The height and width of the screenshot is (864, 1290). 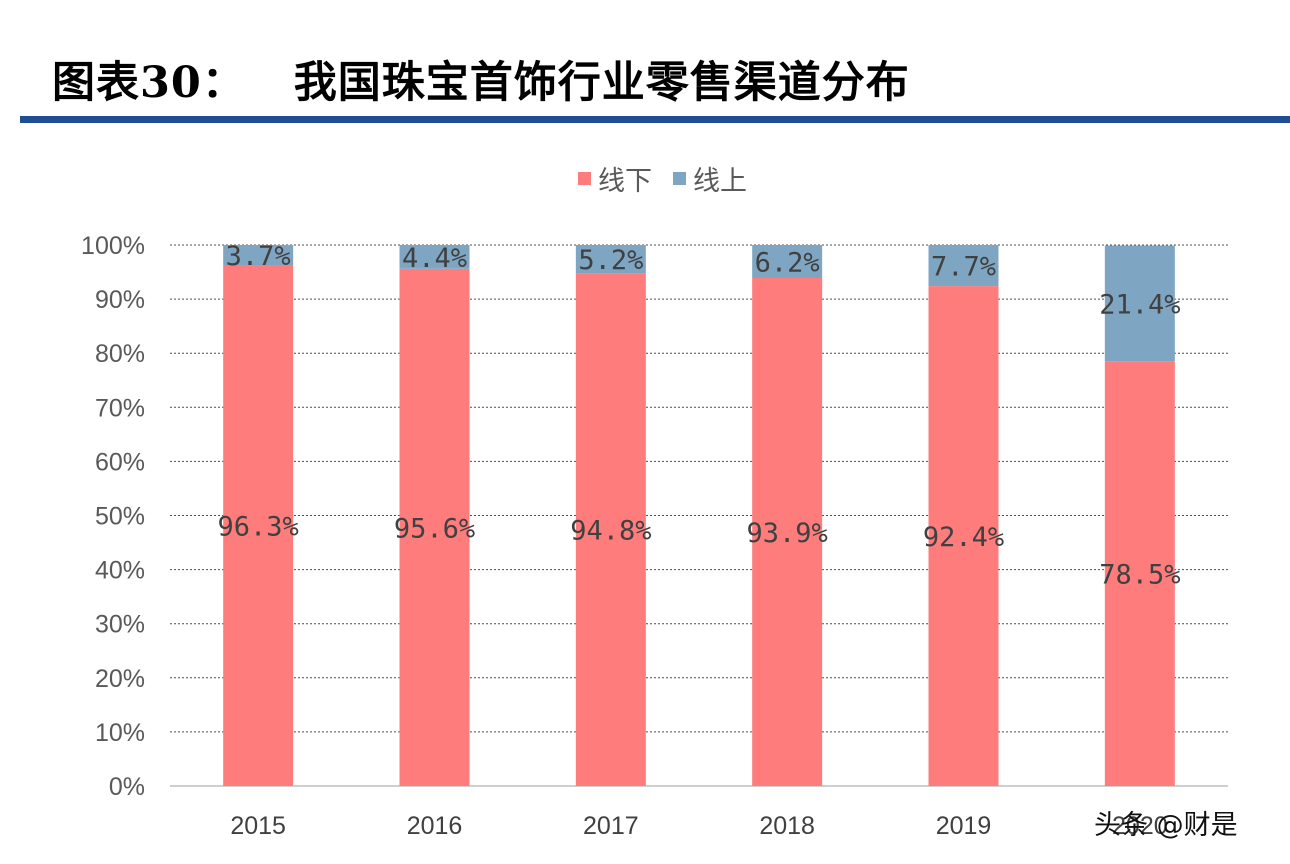 I want to click on bar-offline-2015, so click(x=258, y=526).